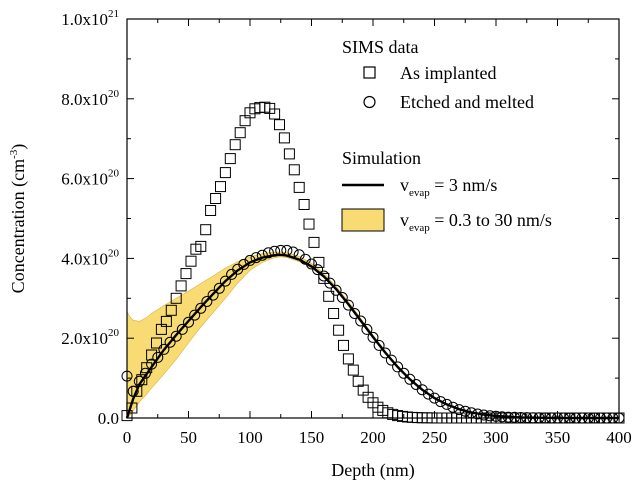 Image resolution: width=636 pixels, height=490 pixels. I want to click on y-tick-label: 8.0x10²⁰, so click(90, 98).